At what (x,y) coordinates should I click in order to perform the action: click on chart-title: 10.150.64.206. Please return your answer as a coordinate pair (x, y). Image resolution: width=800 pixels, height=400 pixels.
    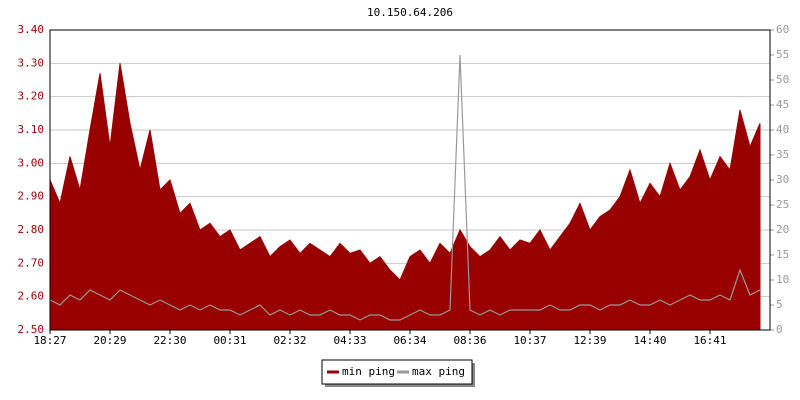
    Looking at the image, I should click on (410, 12).